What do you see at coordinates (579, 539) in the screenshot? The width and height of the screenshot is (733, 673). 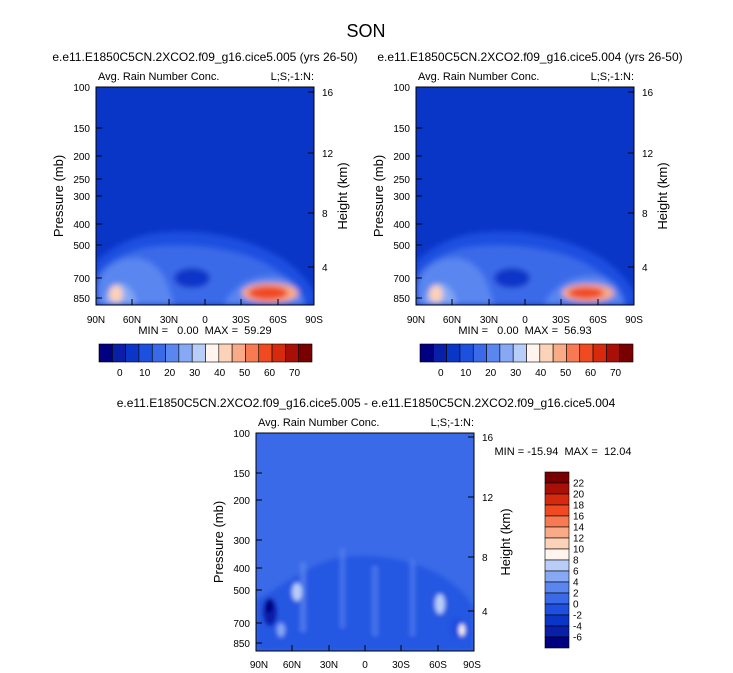 I see `colorbar-label: 12` at bounding box center [579, 539].